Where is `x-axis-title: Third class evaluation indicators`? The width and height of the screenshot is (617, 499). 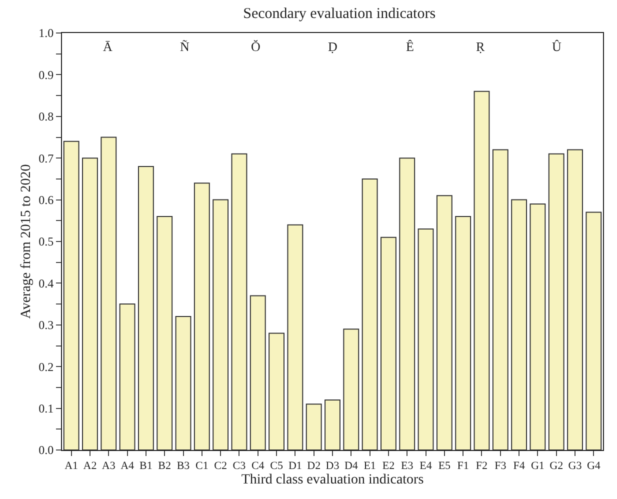
x-axis-title: Third class evaluation indicators is located at coordinates (332, 480).